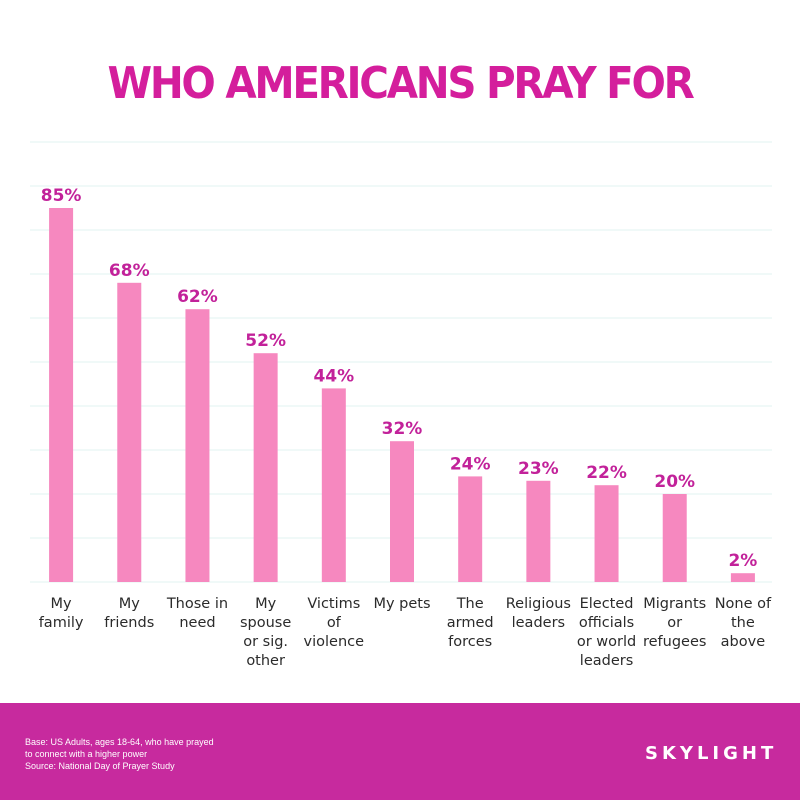  Describe the element at coordinates (743, 623) in the screenshot. I see `category-label: None of the above` at that location.